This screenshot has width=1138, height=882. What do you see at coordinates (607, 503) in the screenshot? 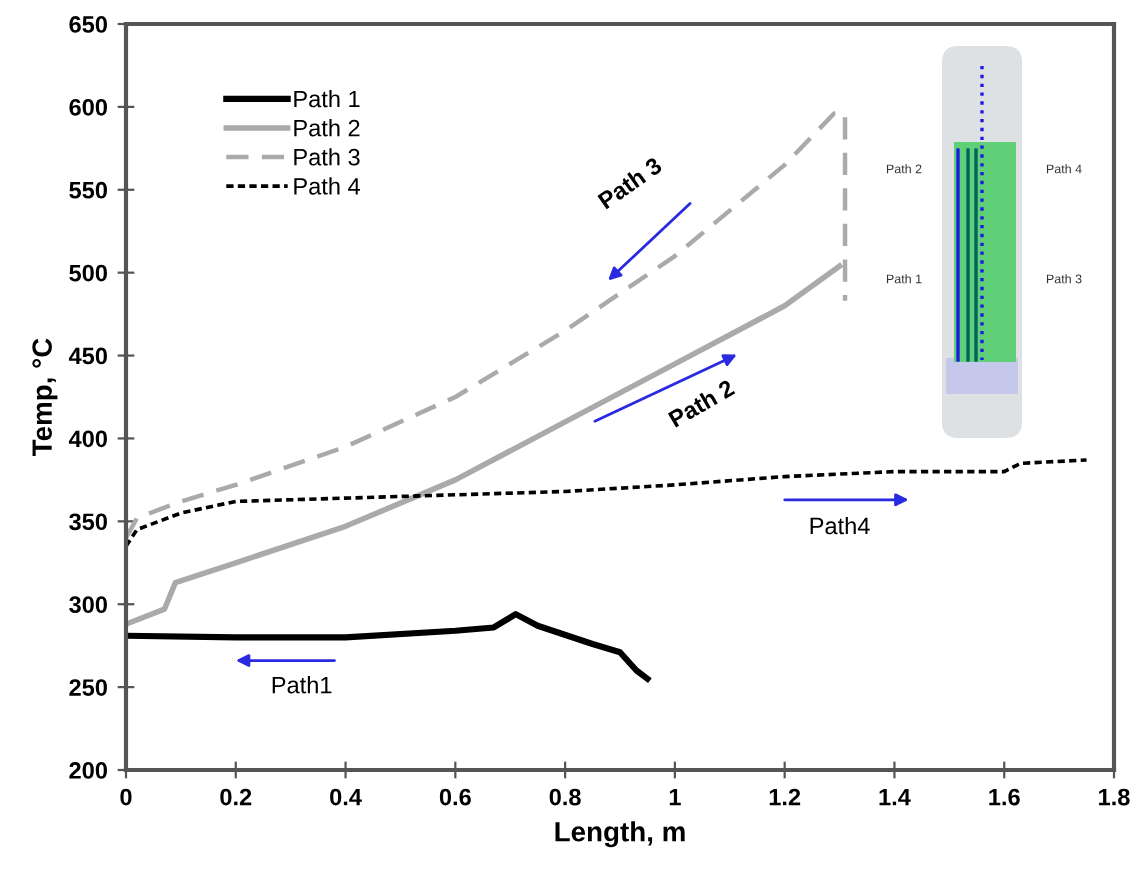
I see `line-series` at bounding box center [607, 503].